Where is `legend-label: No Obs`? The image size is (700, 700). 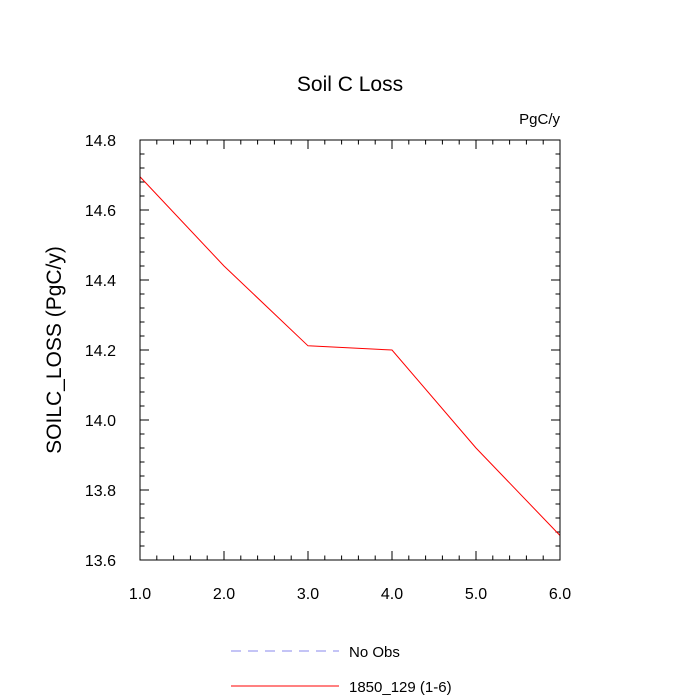
legend-label: No Obs is located at coordinates (374, 652).